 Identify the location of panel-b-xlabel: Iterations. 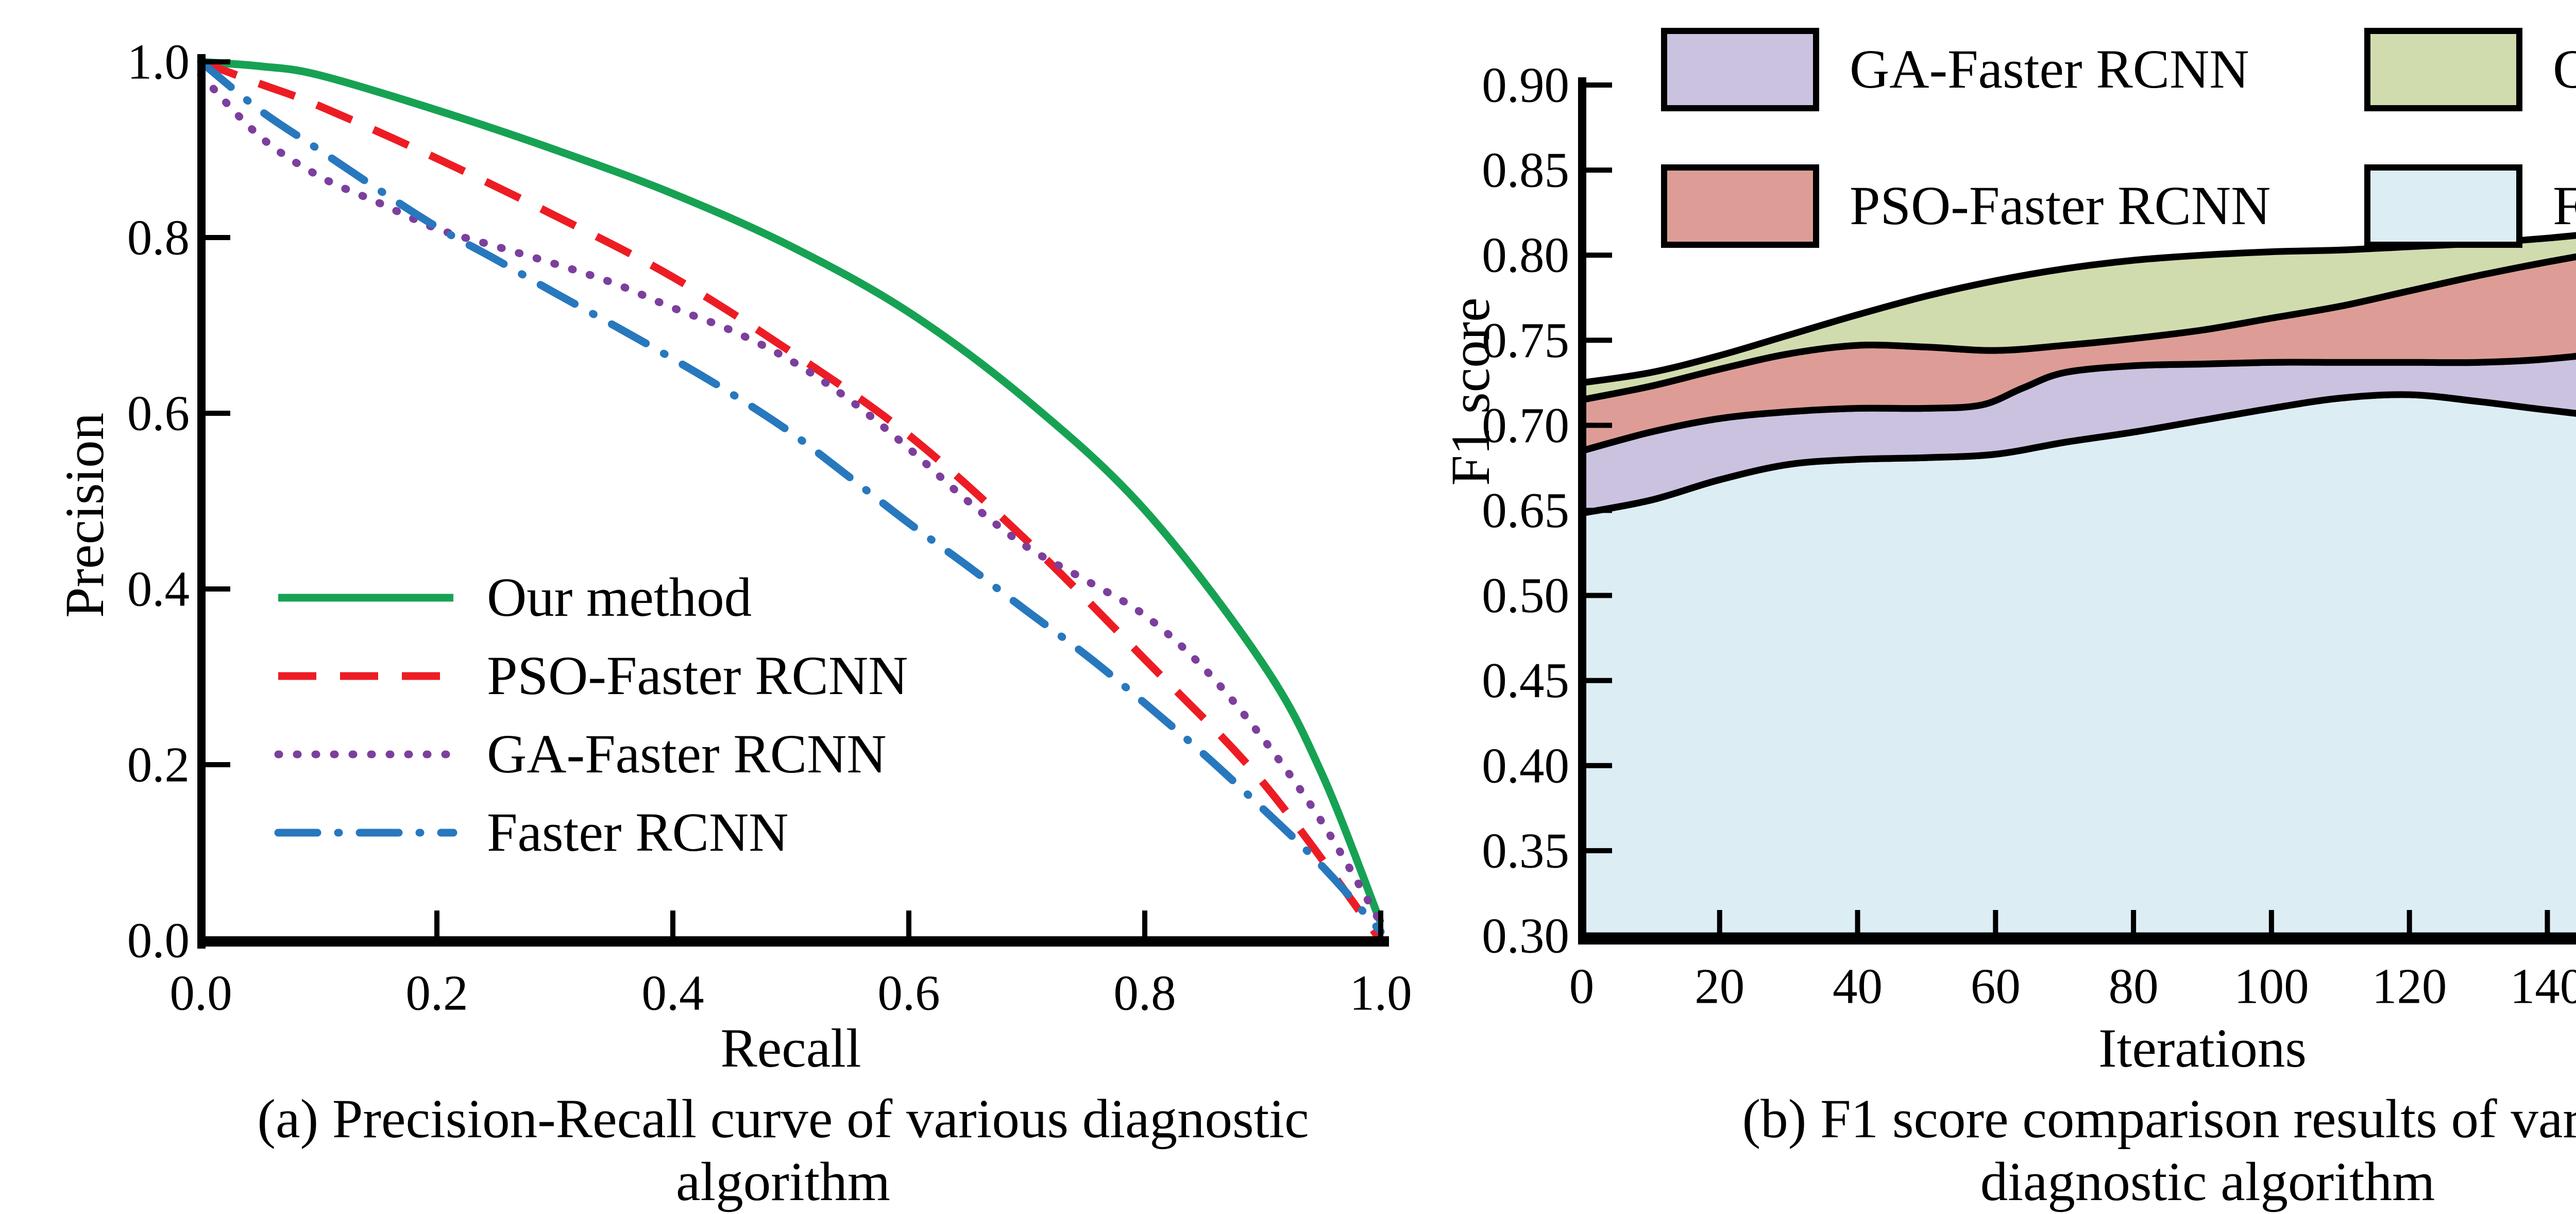
(2202, 1048).